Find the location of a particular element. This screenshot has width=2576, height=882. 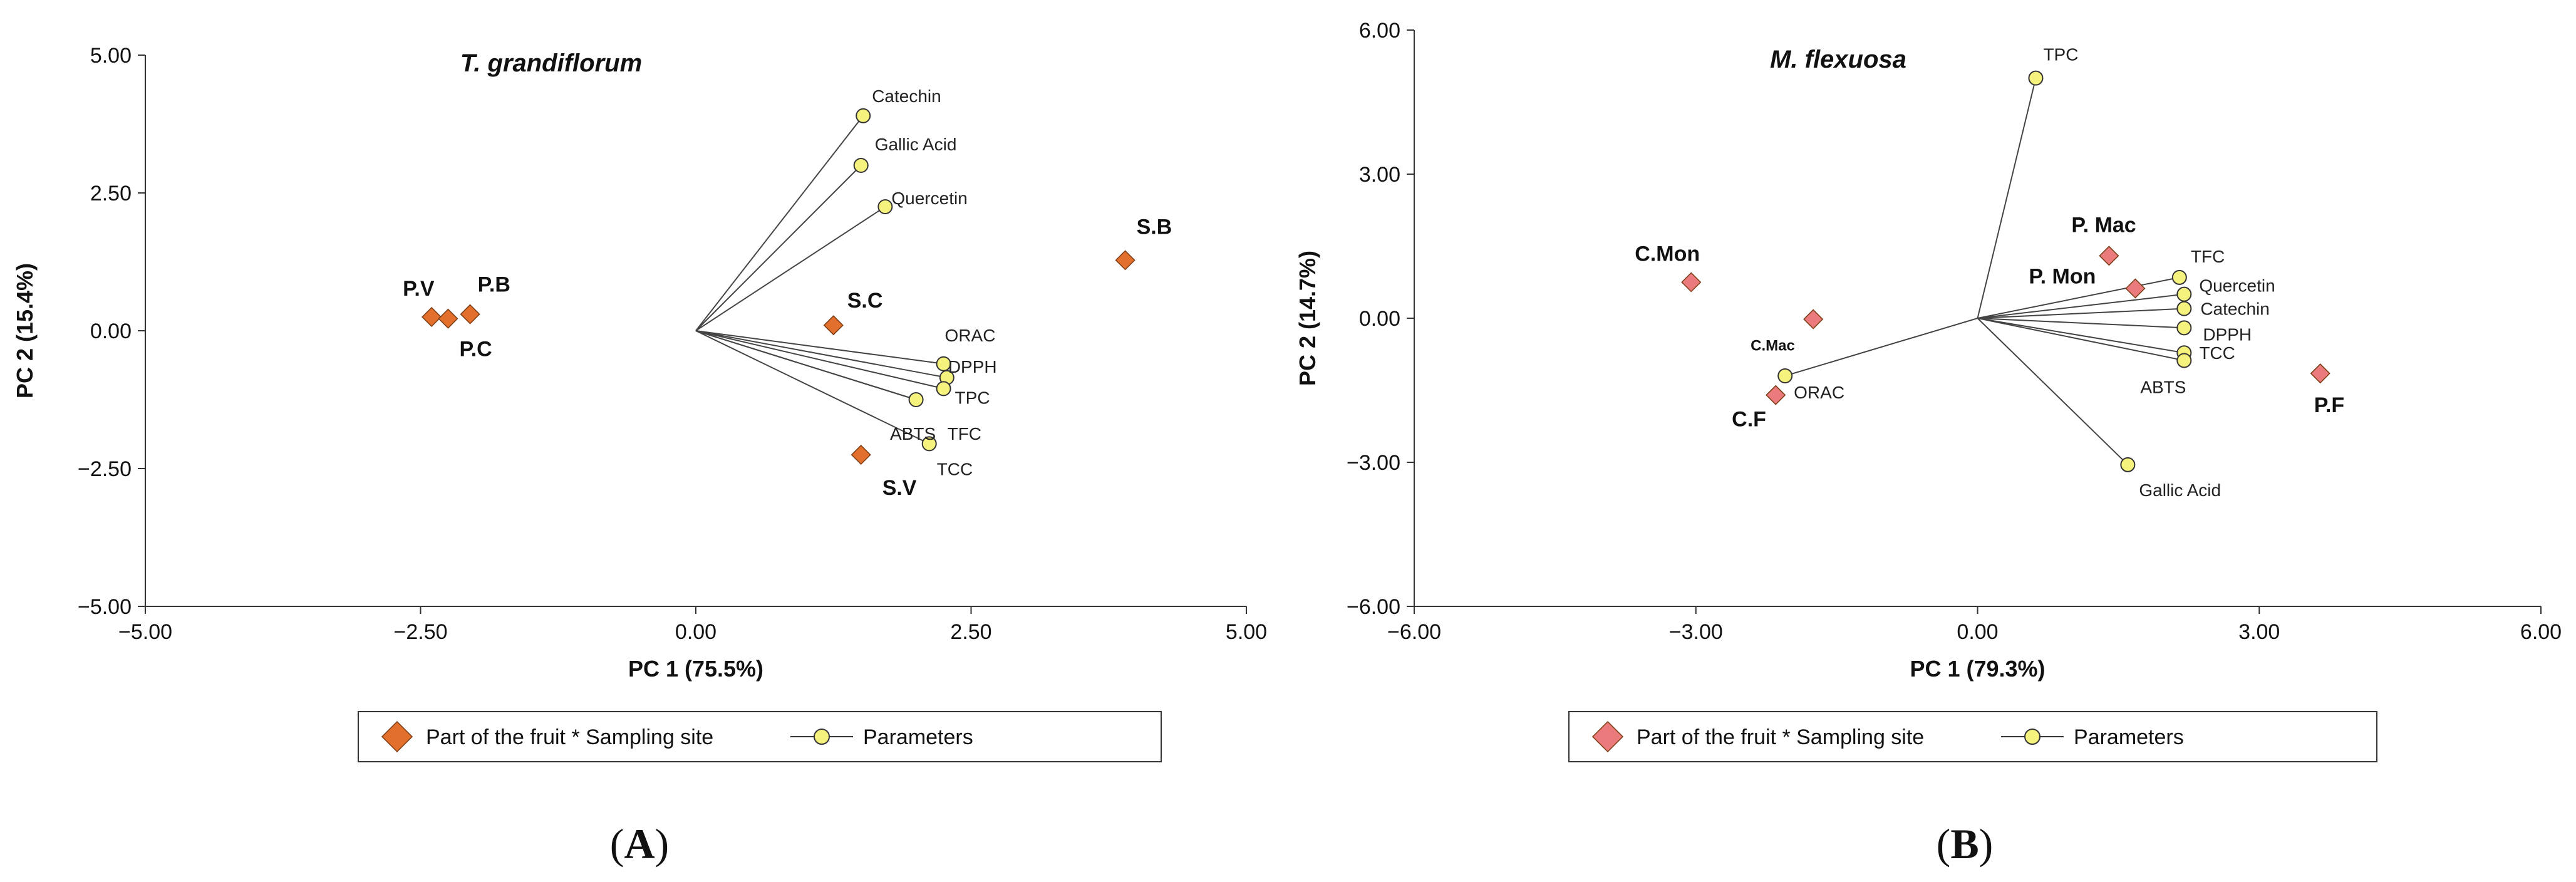

panel-label: (A) is located at coordinates (639, 844).